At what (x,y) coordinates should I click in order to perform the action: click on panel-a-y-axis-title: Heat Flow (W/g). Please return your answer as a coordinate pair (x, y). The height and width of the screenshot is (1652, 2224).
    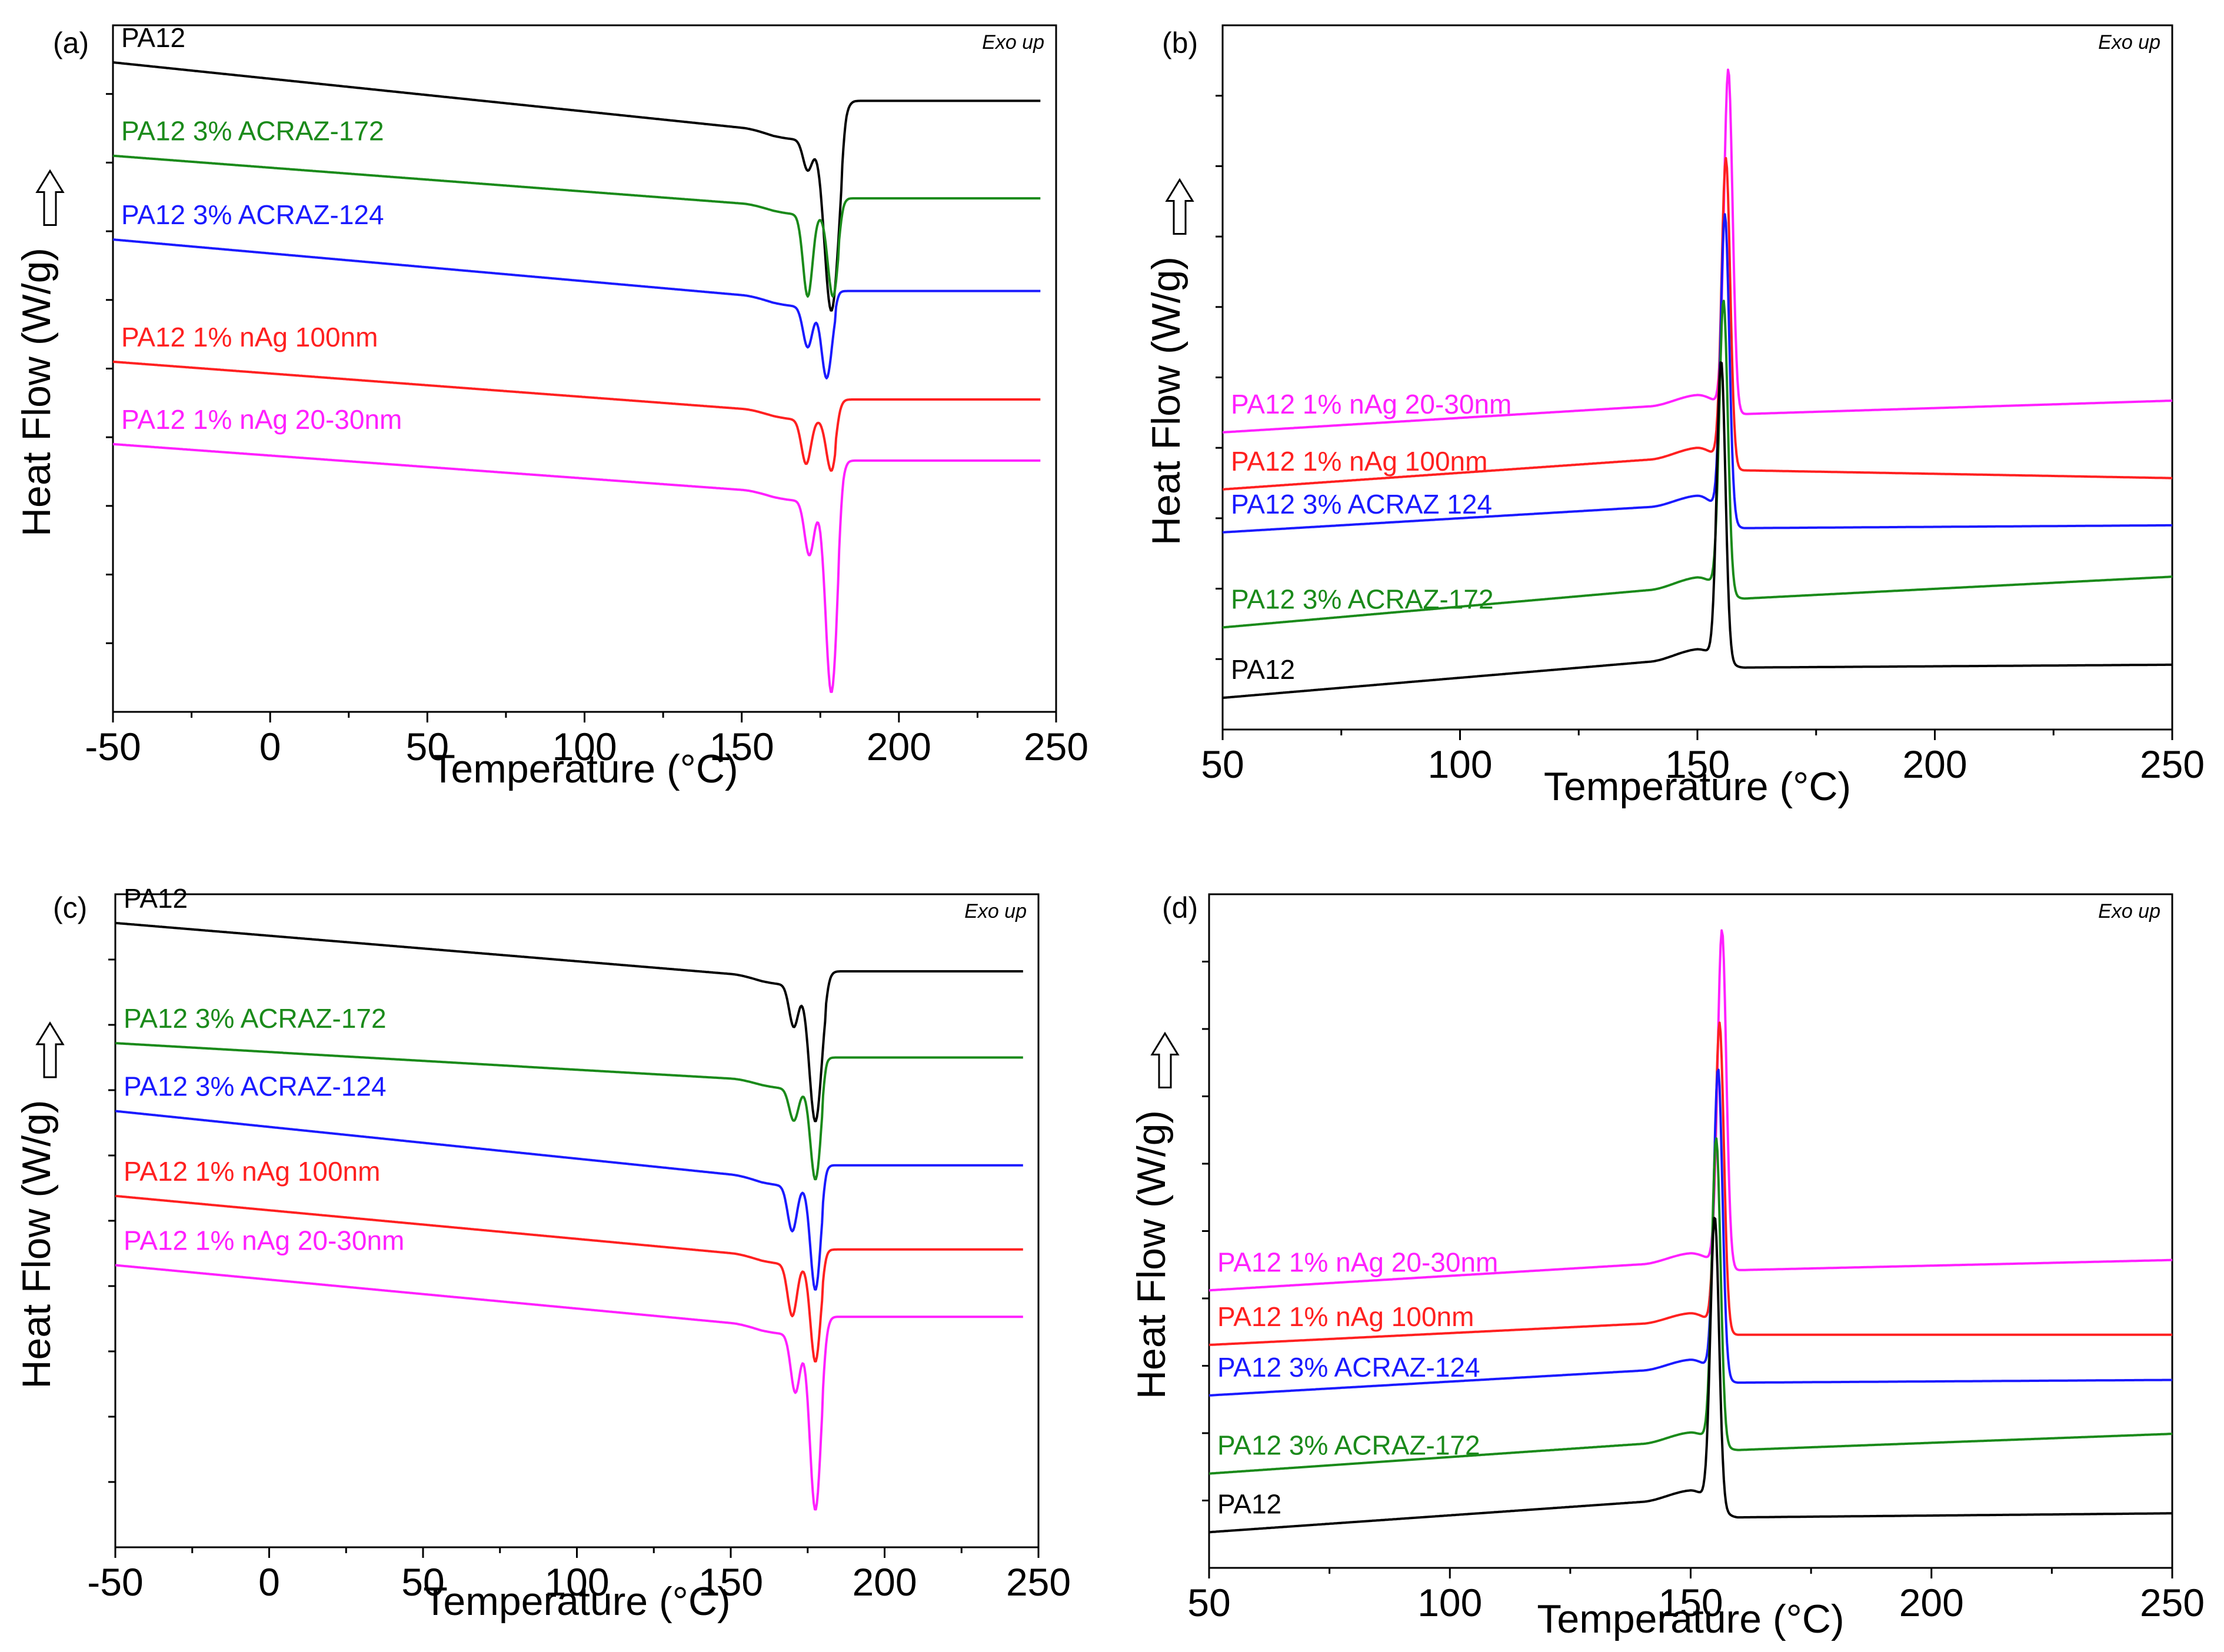
    Looking at the image, I should click on (36, 392).